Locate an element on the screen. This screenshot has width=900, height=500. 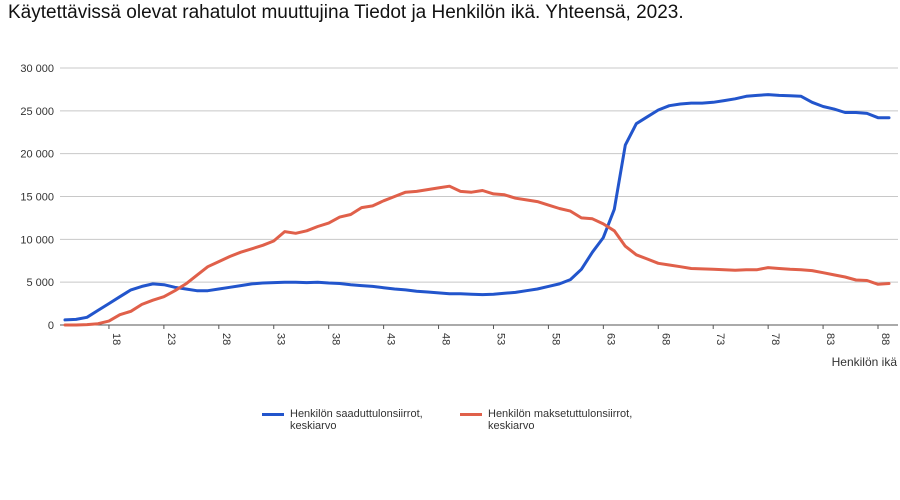
x-tick-label: 68 is located at coordinates (665, 339).